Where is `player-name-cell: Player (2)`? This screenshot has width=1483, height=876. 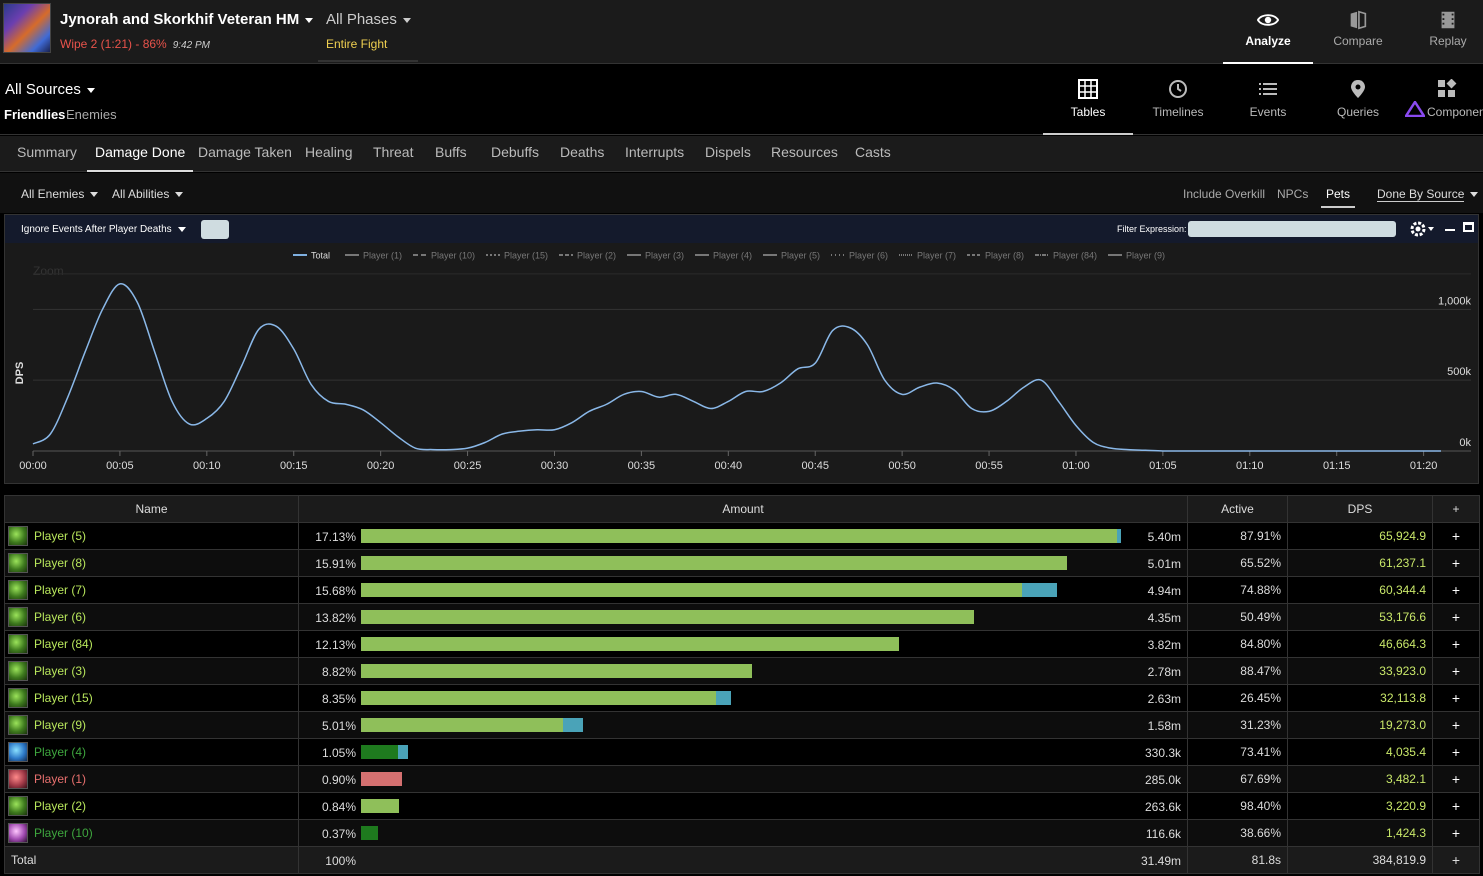 player-name-cell: Player (2) is located at coordinates (151, 806).